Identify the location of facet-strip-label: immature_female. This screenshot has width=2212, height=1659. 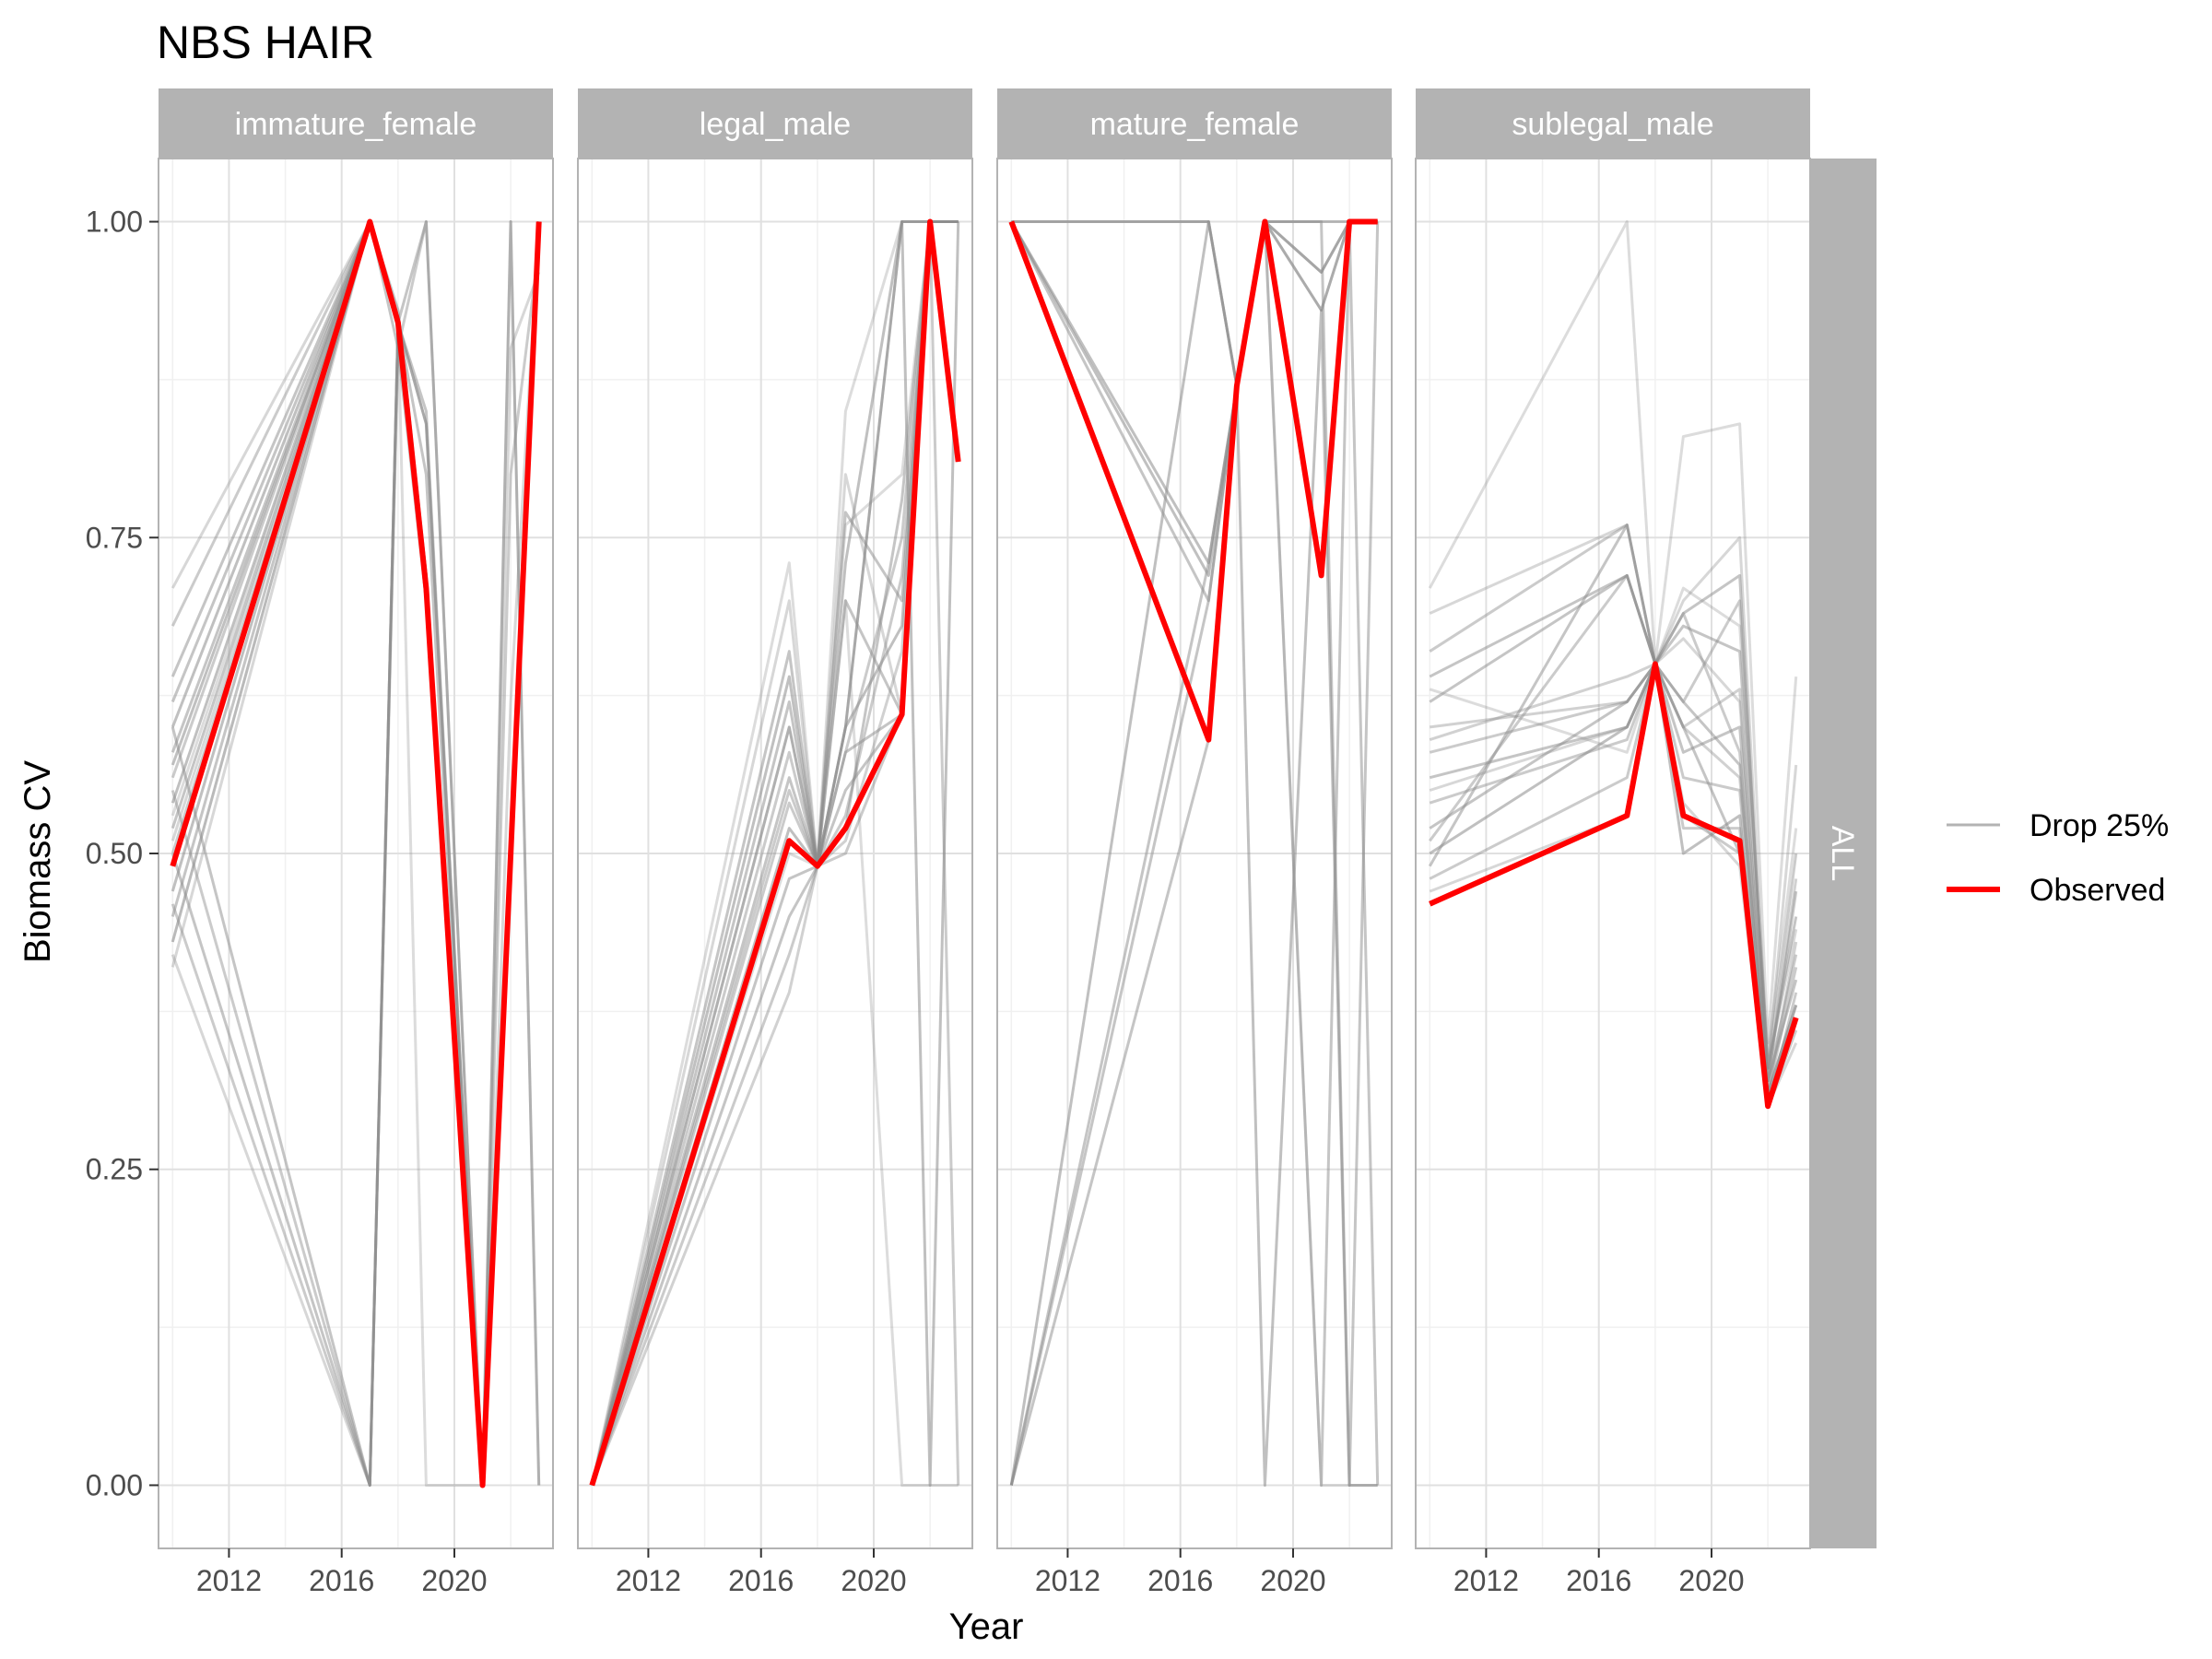
(356, 124).